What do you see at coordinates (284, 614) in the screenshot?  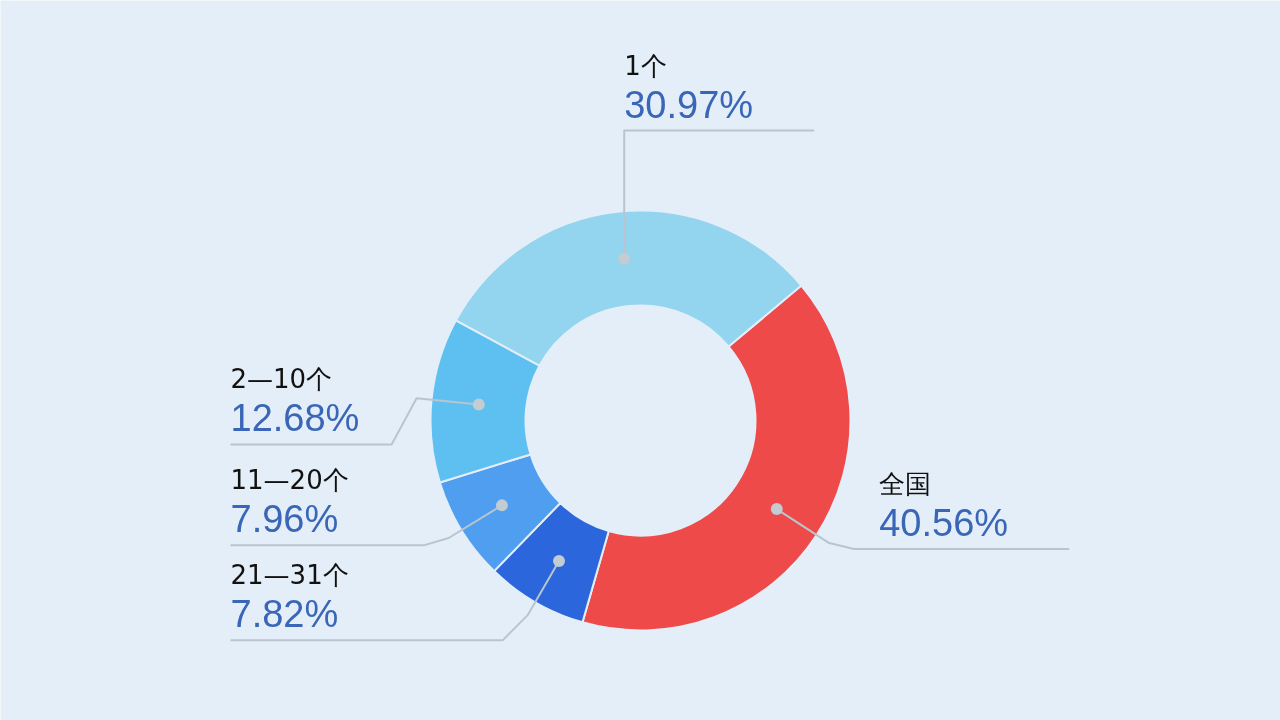 I see `data-label: 7.82%` at bounding box center [284, 614].